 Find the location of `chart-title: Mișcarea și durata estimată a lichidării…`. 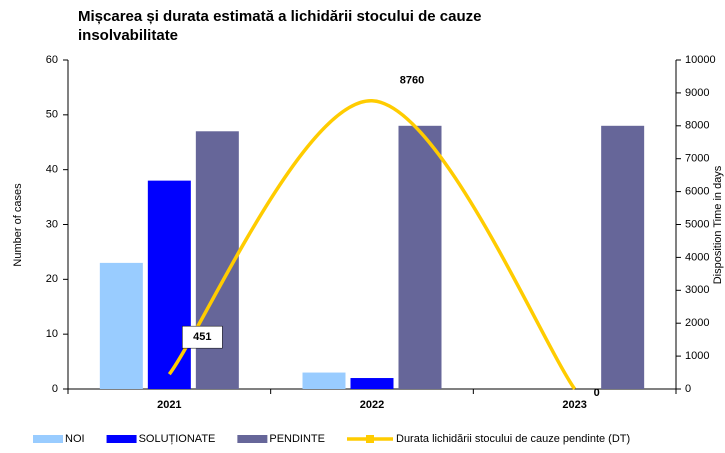

chart-title: Mișcarea și durata estimată a lichidării… is located at coordinates (280, 16).